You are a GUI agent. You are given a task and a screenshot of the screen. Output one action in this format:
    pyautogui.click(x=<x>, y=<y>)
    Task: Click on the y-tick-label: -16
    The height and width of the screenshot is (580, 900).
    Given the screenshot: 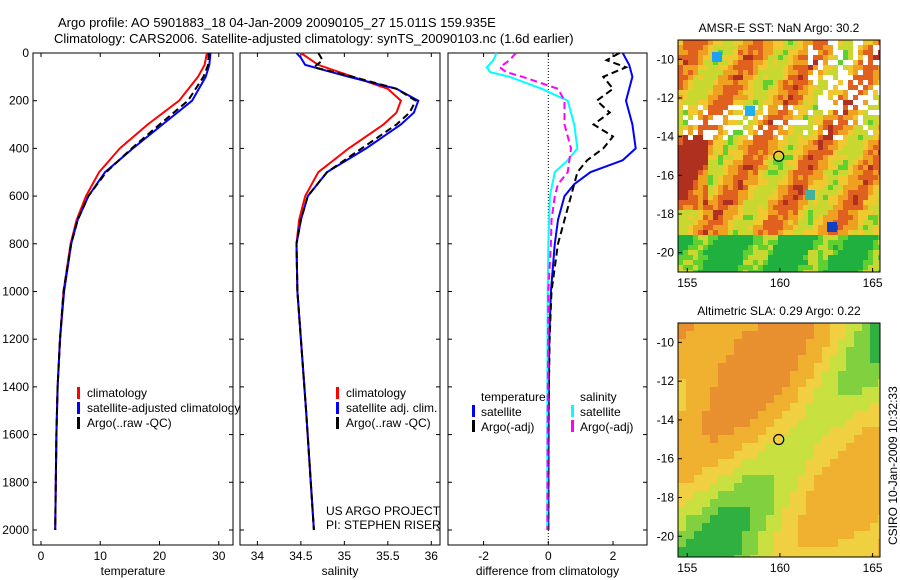 What is the action you would take?
    pyautogui.click(x=666, y=175)
    